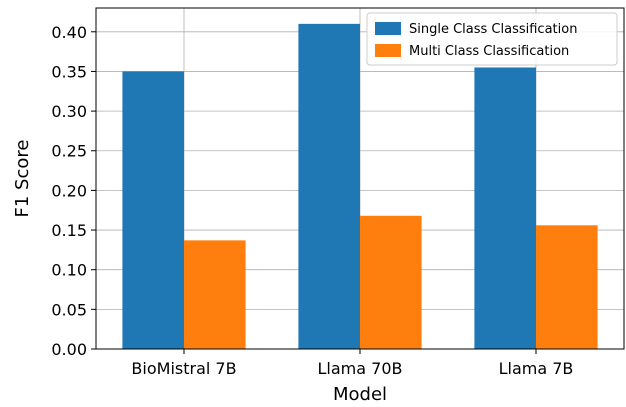 The height and width of the screenshot is (407, 626). I want to click on legend-box, so click(492, 39).